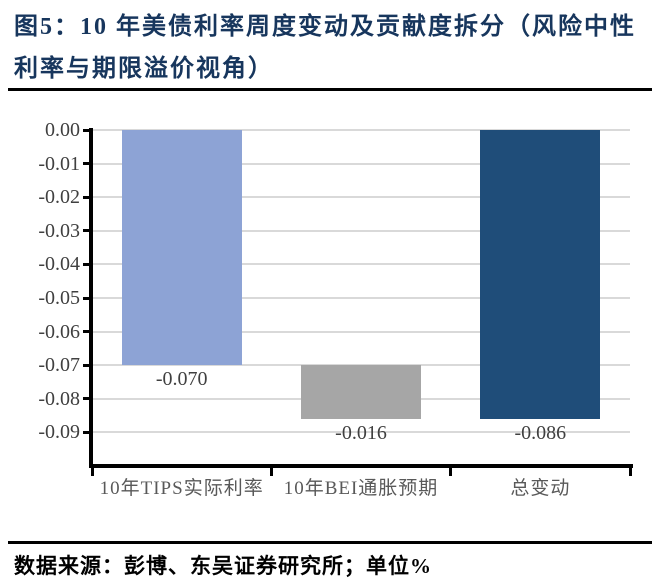 Image resolution: width=660 pixels, height=581 pixels. Describe the element at coordinates (144, 69) in the screenshot. I see `figure-title-line-2: 利率与期限溢价视角）` at that location.